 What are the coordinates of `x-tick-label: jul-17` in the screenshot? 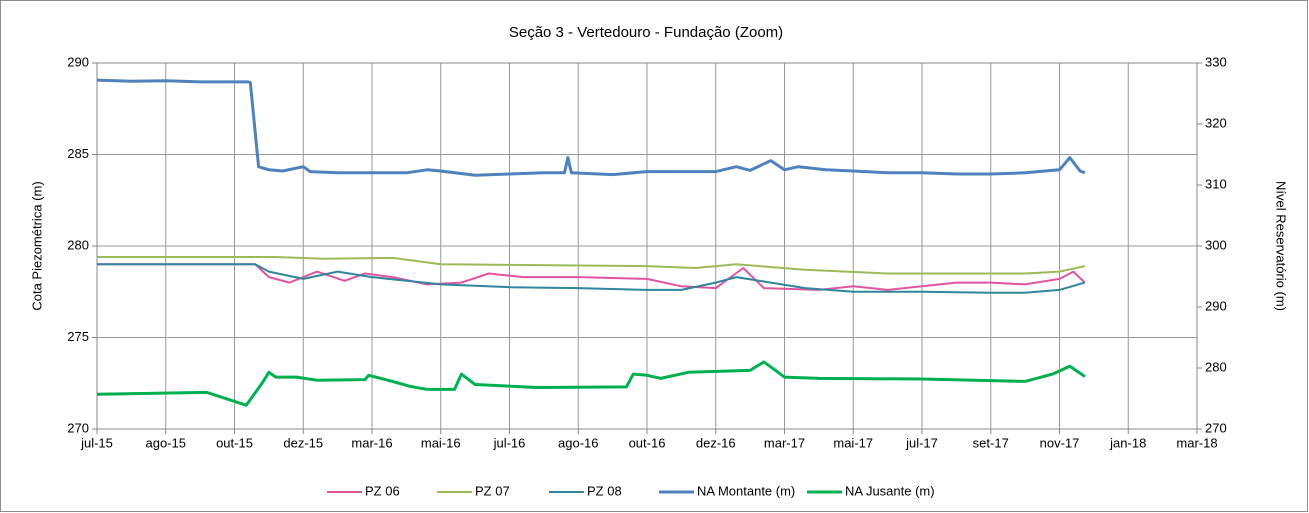 It's located at (921, 442).